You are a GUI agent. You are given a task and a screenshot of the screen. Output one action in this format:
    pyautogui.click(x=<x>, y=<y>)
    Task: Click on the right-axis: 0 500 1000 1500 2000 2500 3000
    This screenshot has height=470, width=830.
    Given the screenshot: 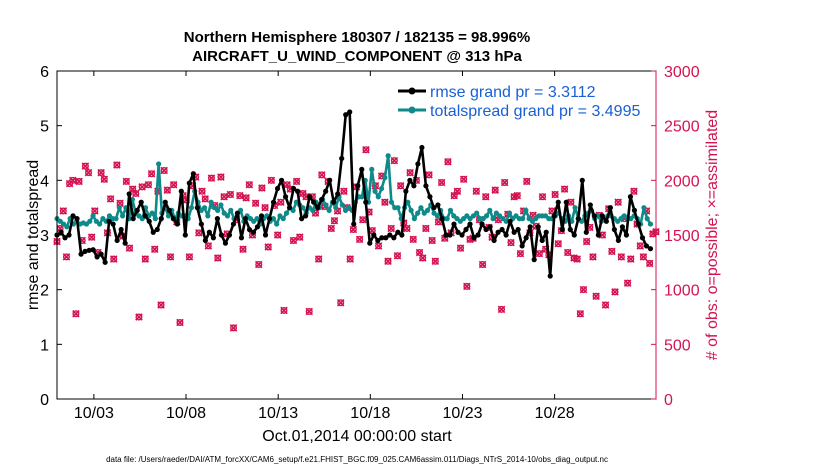 What is the action you would take?
    pyautogui.click(x=675, y=236)
    